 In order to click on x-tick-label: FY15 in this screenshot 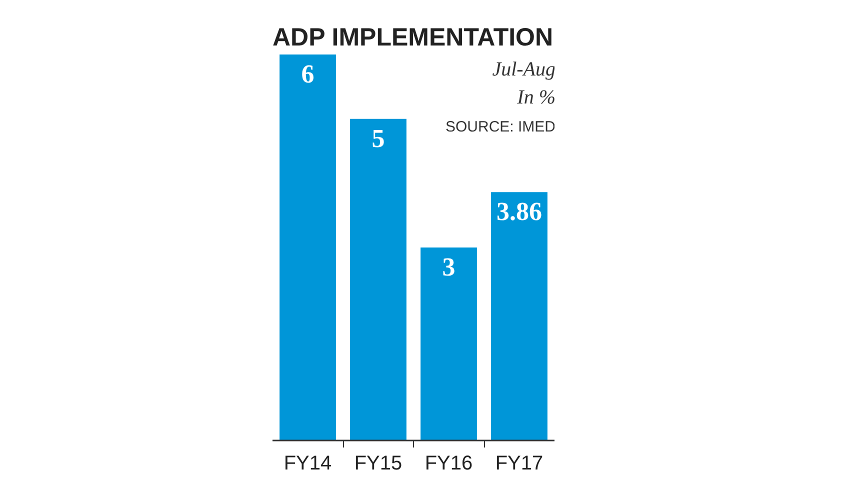, I will do `click(378, 463)`.